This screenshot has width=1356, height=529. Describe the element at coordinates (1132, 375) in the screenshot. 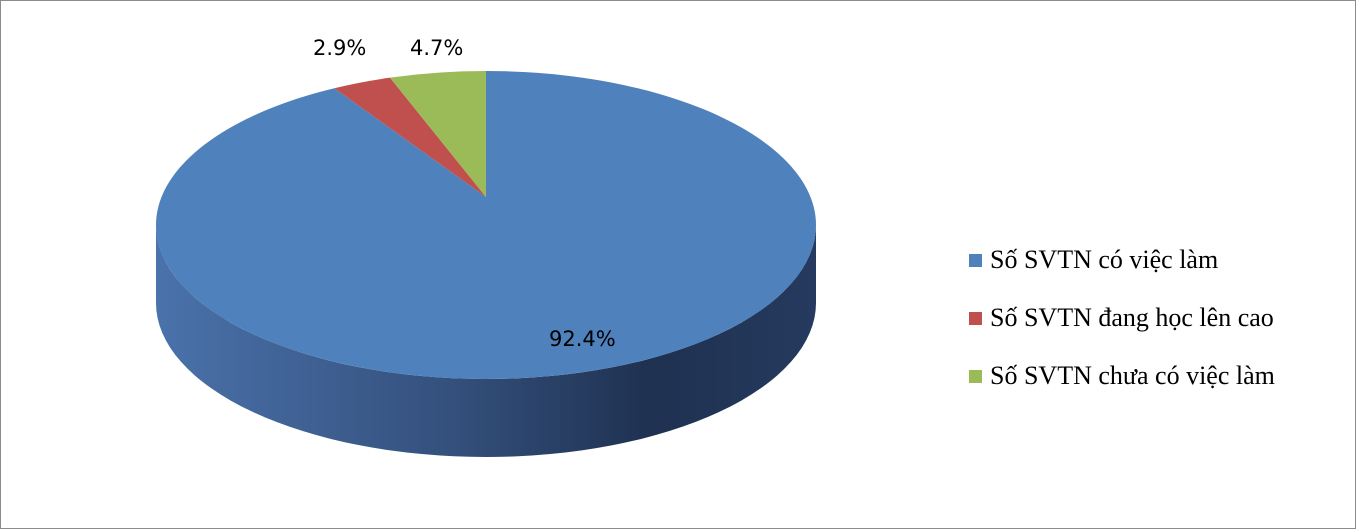

I see `legend-label-2: Số SVTN chưa có việc làm` at that location.